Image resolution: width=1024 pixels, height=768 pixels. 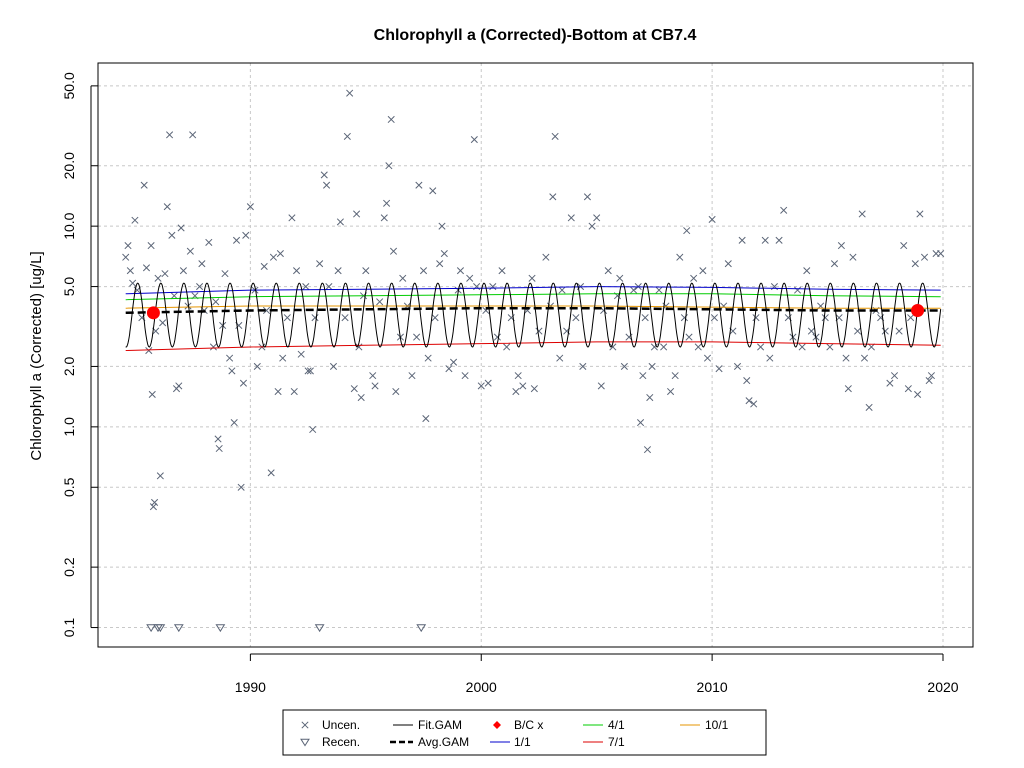 I want to click on avg-gam-line, so click(x=533, y=310).